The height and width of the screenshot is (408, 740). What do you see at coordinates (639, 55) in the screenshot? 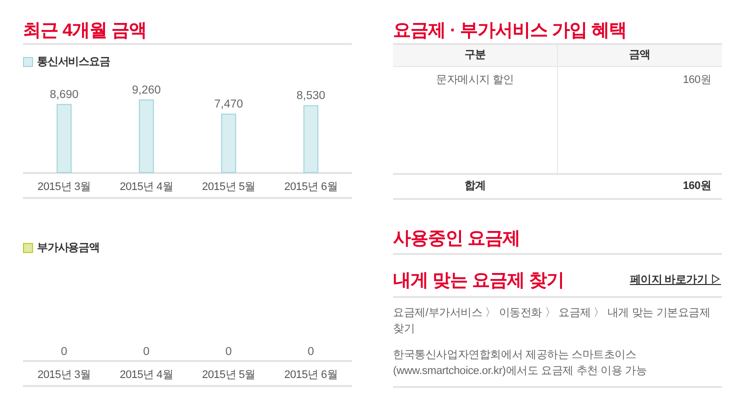
I see `table-cell: 금액` at bounding box center [639, 55].